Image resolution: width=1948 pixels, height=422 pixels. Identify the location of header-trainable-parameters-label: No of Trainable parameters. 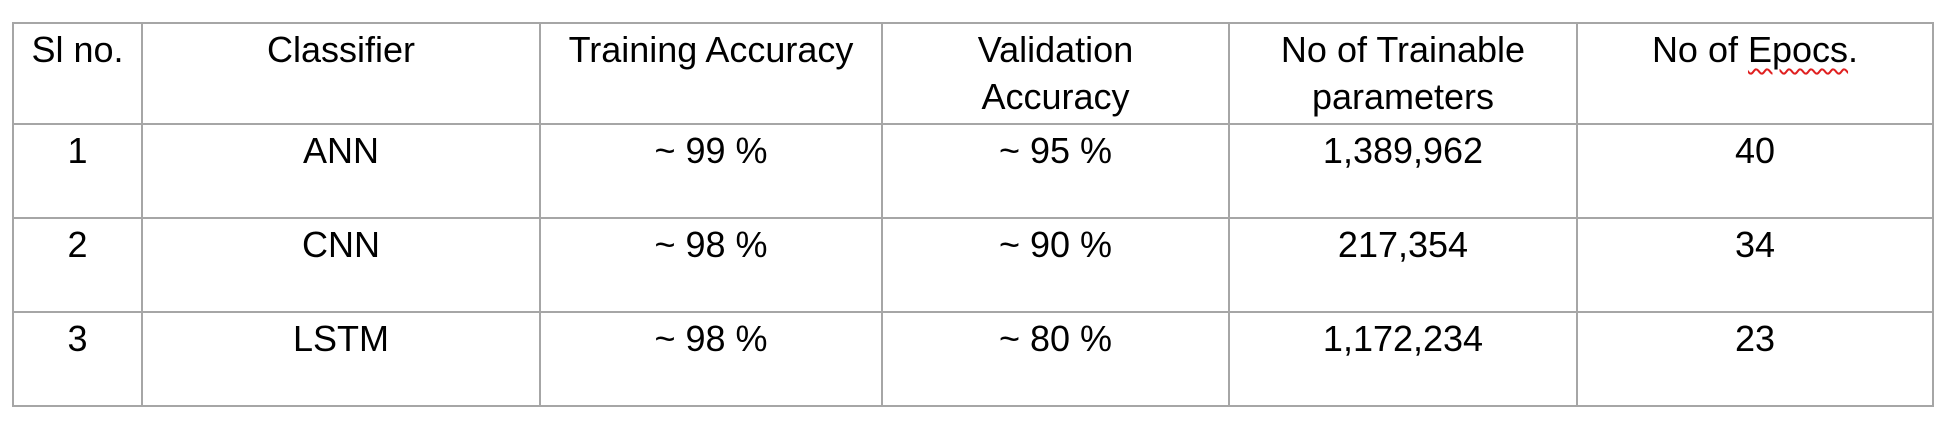
(1403, 73).